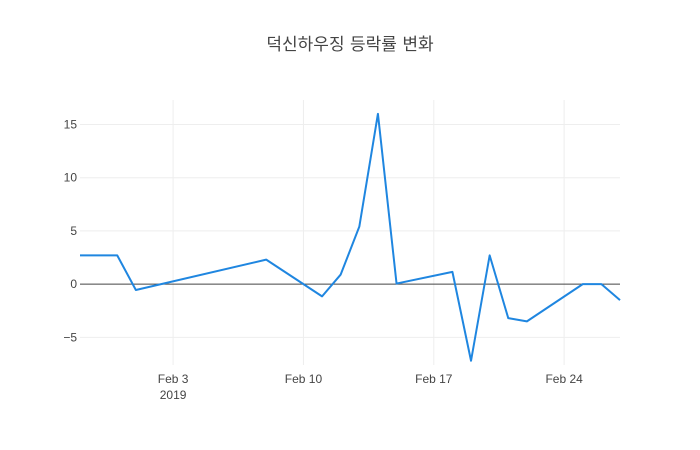 This screenshot has width=700, height=450. What do you see at coordinates (73, 284) in the screenshot?
I see `y-tick-label: 0` at bounding box center [73, 284].